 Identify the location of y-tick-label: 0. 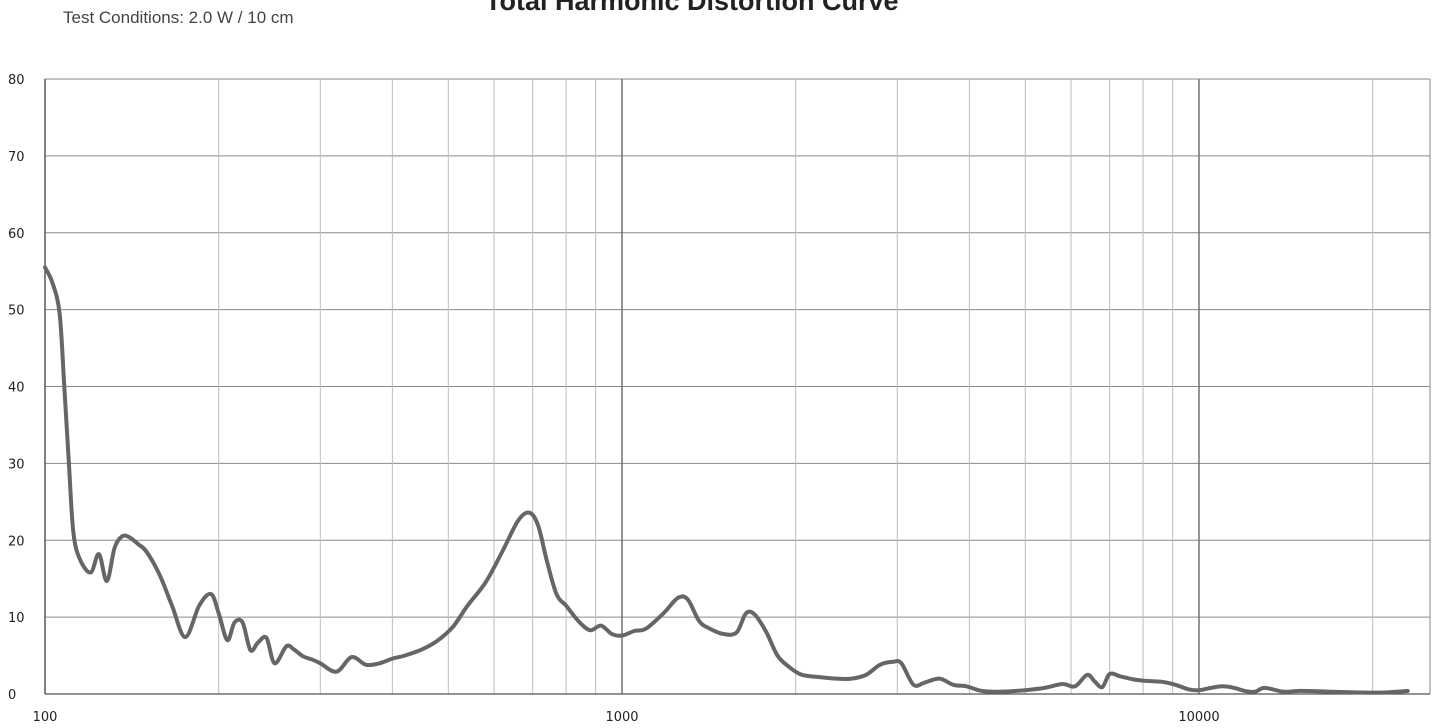
(12, 695).